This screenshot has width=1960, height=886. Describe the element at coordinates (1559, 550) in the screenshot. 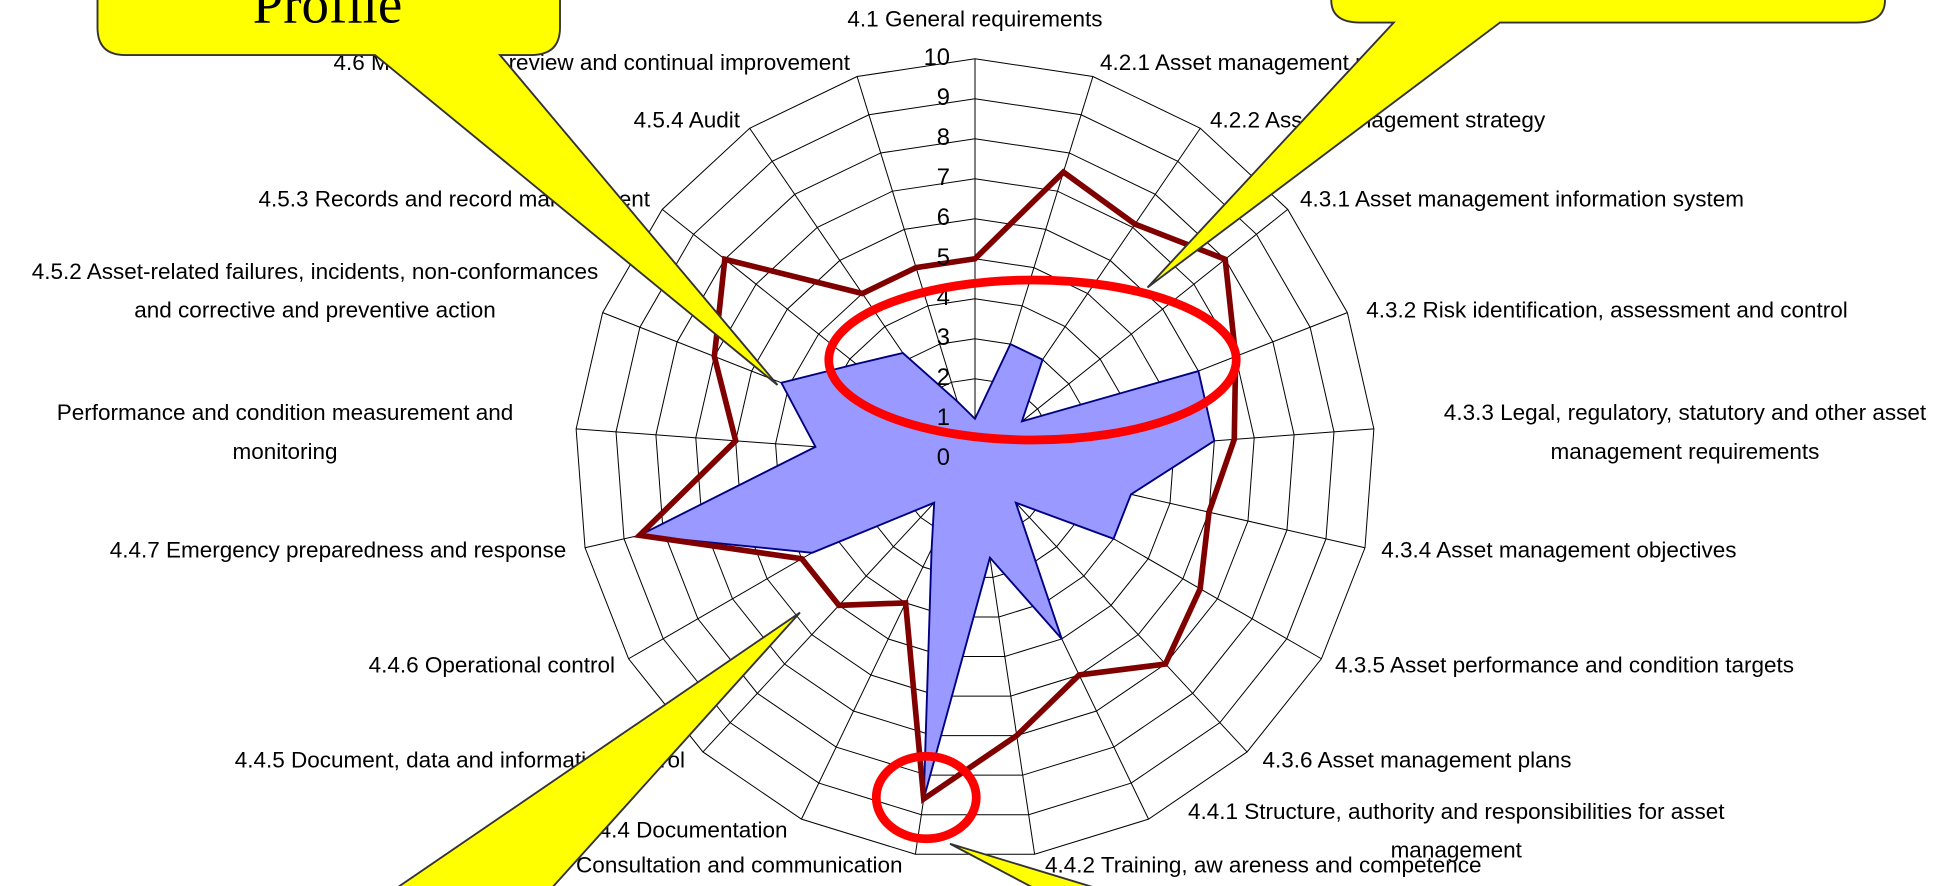

I see `category-label: 4.3.4 Asset management objectives` at that location.